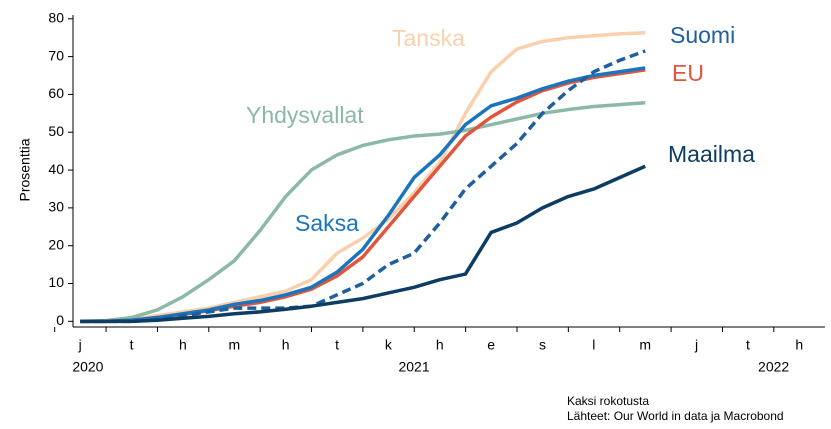 The height and width of the screenshot is (429, 831). I want to click on series-label: EU, so click(688, 73).